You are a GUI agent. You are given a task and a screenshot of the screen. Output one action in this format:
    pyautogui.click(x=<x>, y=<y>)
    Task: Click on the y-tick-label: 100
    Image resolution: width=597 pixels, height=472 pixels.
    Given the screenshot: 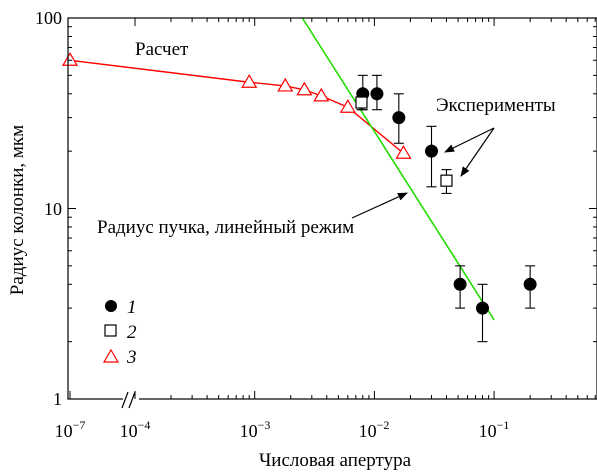 What is the action you would take?
    pyautogui.click(x=48, y=18)
    